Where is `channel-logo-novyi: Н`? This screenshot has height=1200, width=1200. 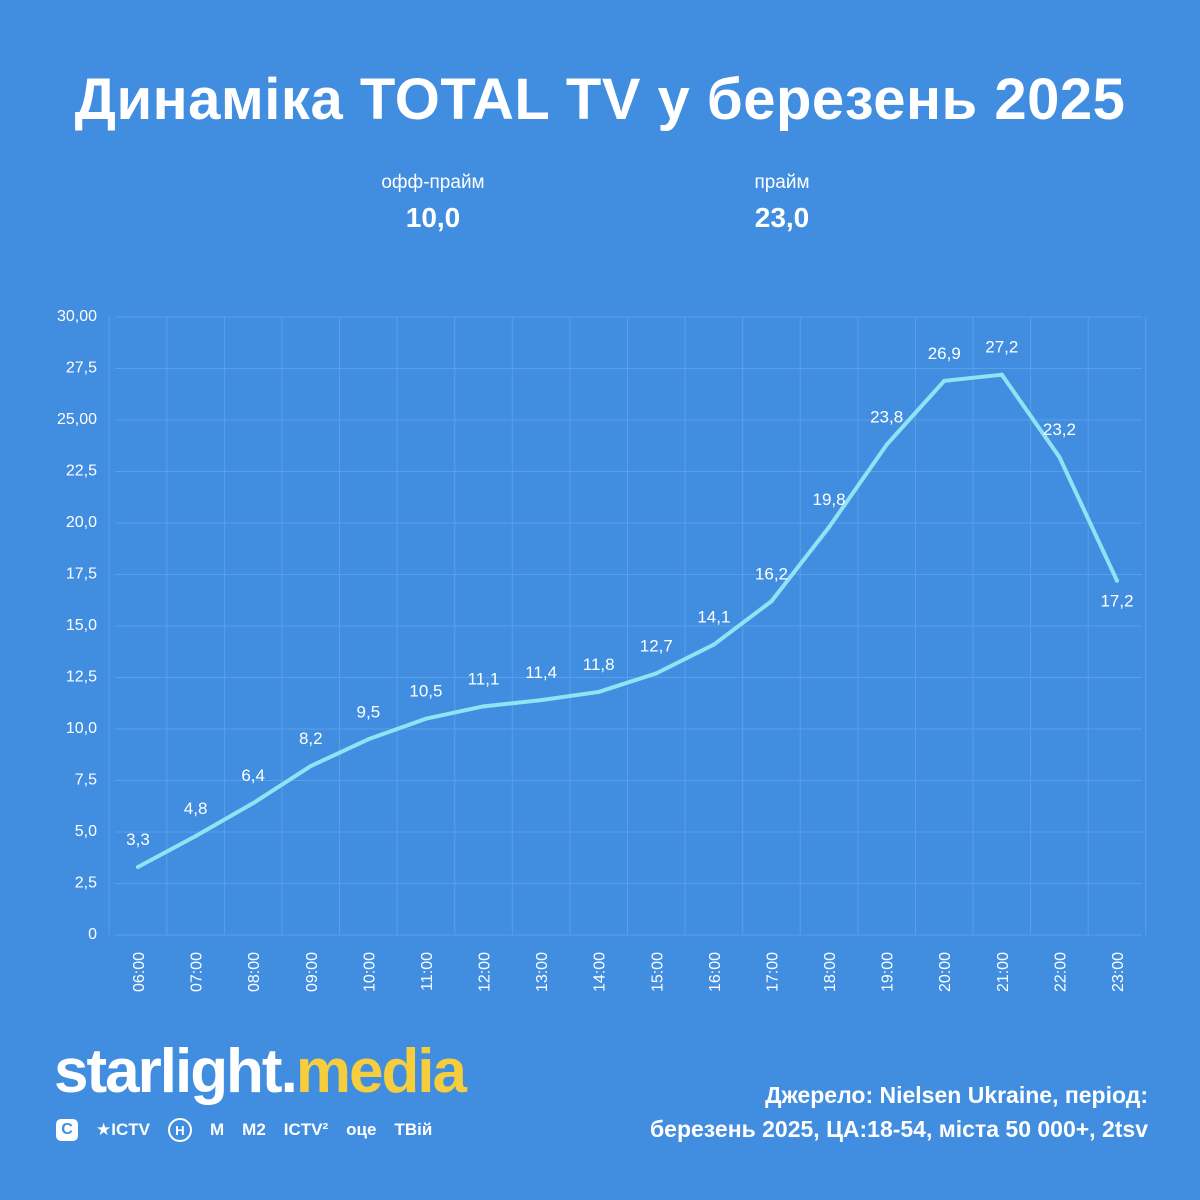
channel-logo-novyi: Н is located at coordinates (179, 1130).